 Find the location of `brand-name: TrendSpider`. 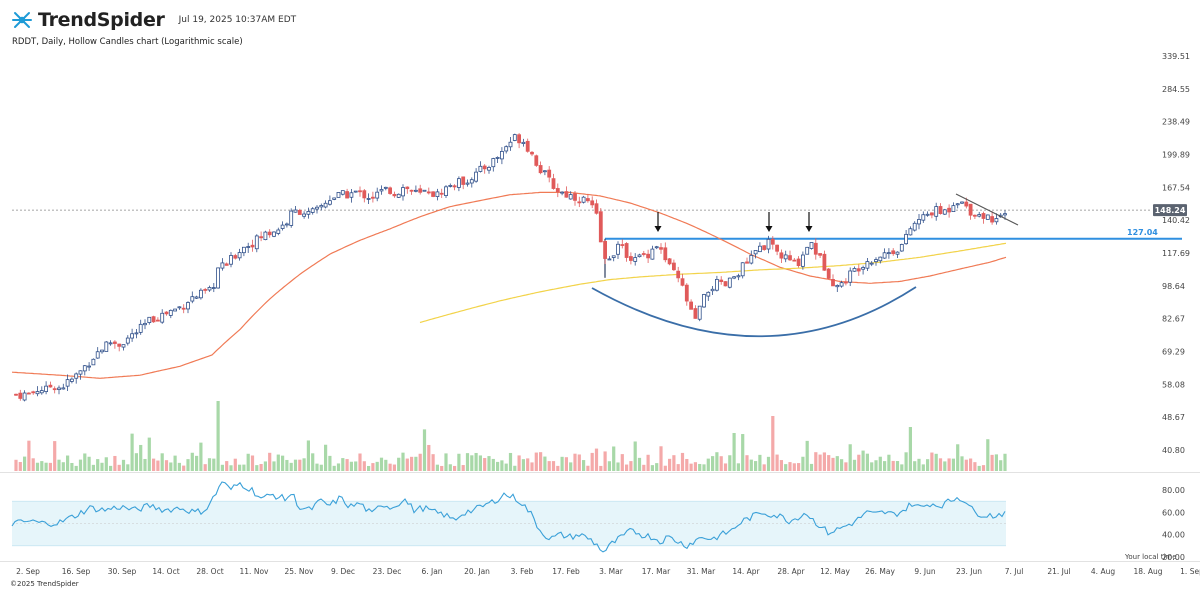

brand-name: TrendSpider is located at coordinates (101, 20).